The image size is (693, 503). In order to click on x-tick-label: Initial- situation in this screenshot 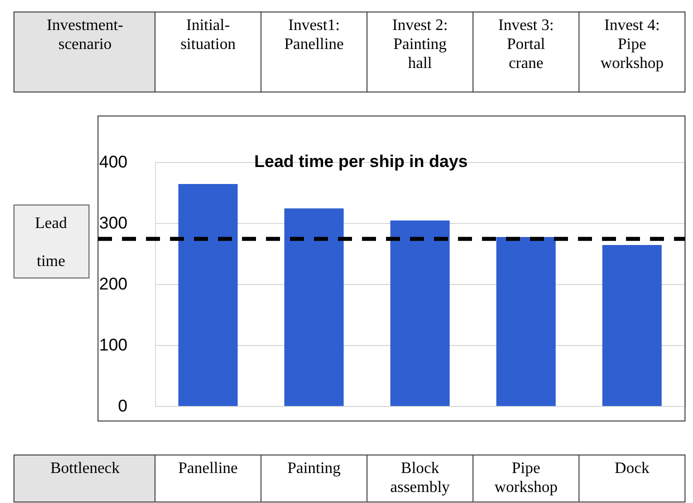, I will do `click(208, 35)`.